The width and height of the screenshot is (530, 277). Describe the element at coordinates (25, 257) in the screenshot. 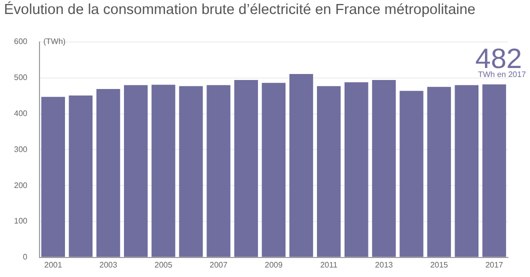

I see `y-tick-label: 0` at that location.